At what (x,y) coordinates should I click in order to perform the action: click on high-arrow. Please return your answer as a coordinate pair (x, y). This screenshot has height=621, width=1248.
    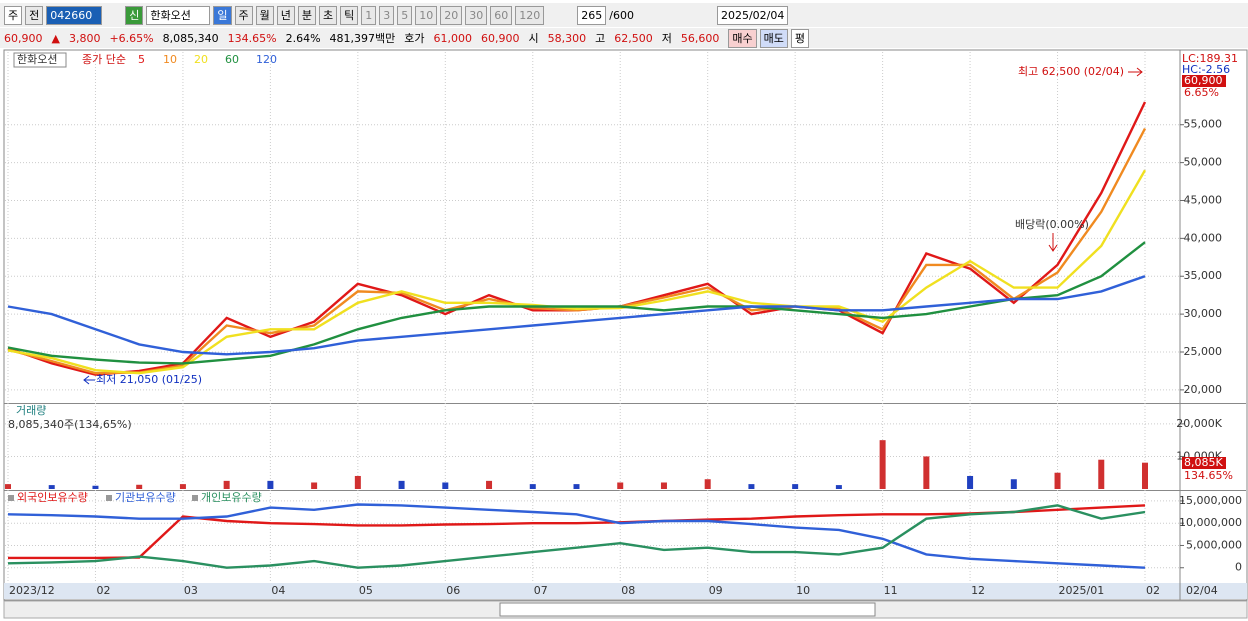
    Looking at the image, I should click on (1135, 72).